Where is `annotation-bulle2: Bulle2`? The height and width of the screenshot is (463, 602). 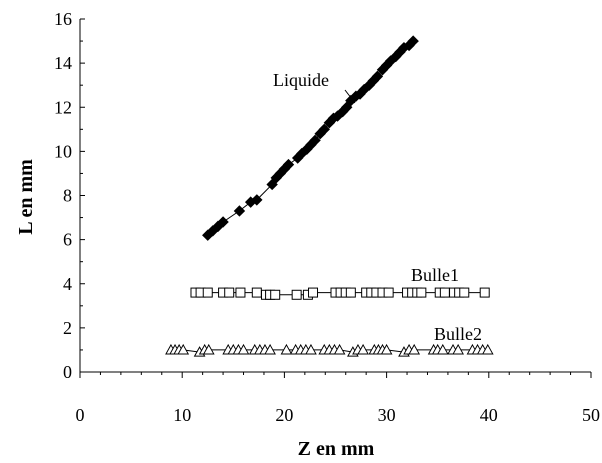
annotation-bulle2: Bulle2 is located at coordinates (458, 334).